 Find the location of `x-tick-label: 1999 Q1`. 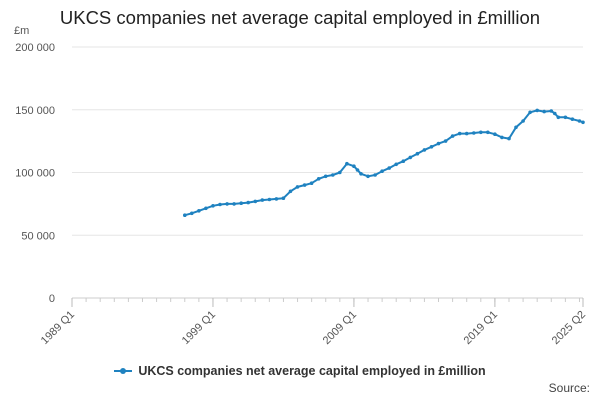

x-tick-label: 1999 Q1 is located at coordinates (199, 328).